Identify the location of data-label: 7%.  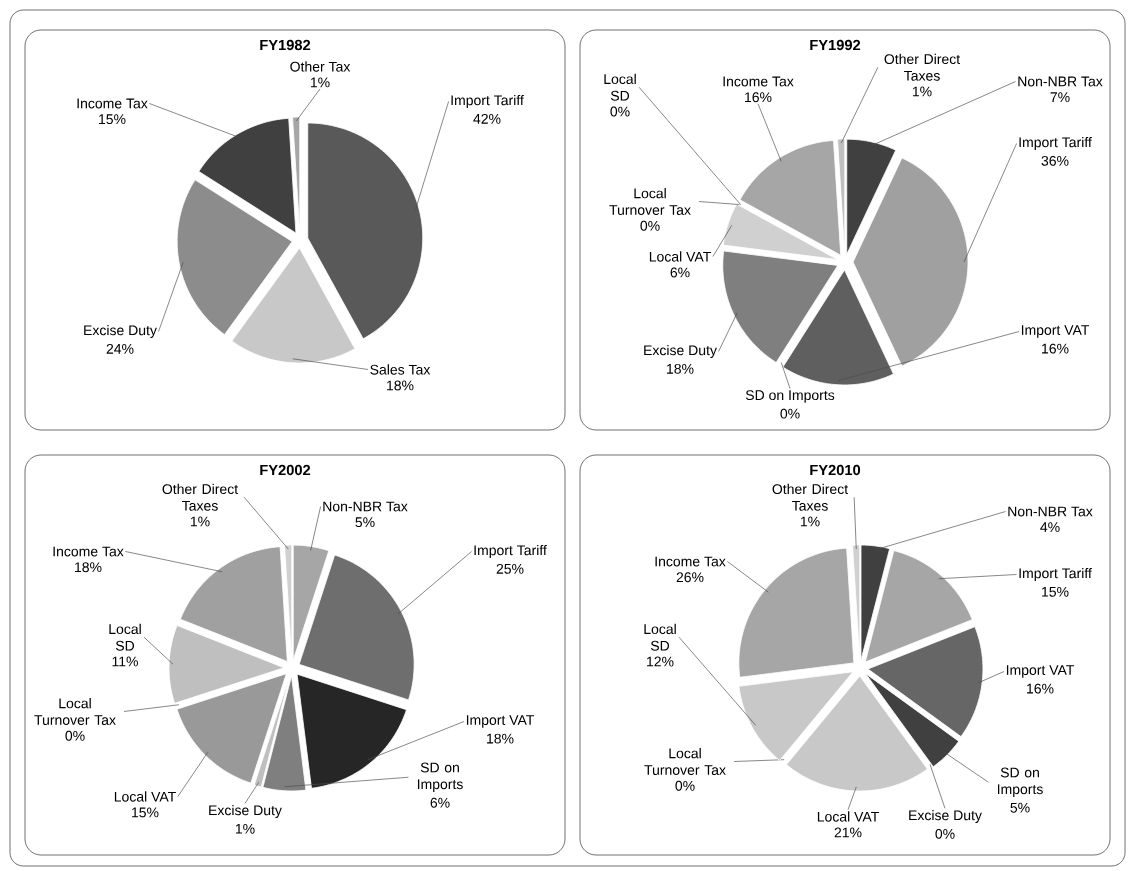
(1060, 97).